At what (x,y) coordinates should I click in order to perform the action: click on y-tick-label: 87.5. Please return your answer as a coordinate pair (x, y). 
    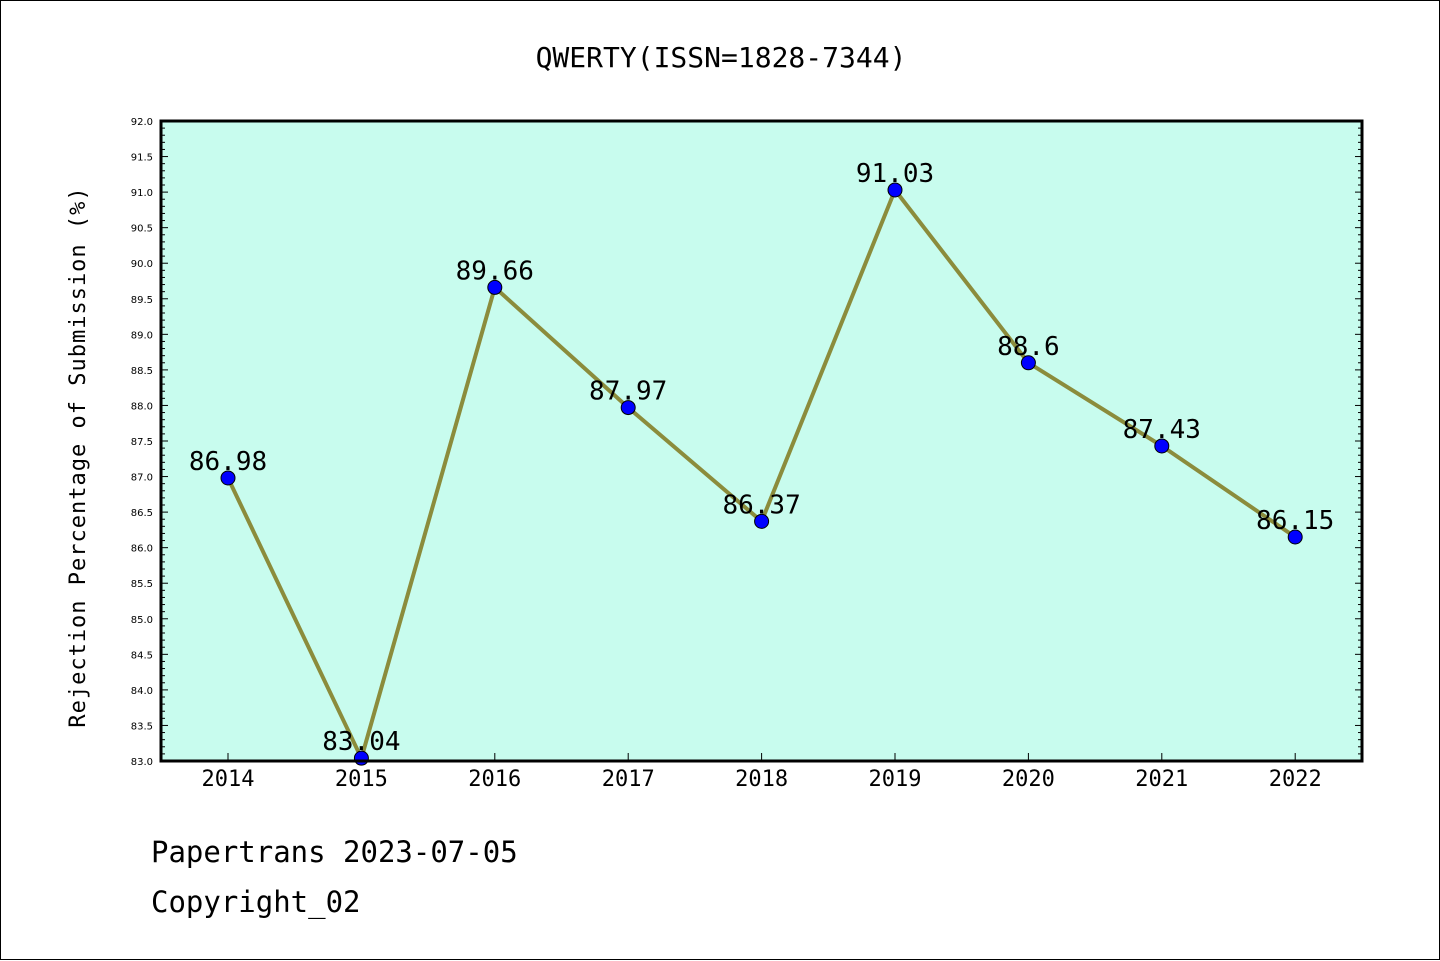
    Looking at the image, I should click on (142, 442).